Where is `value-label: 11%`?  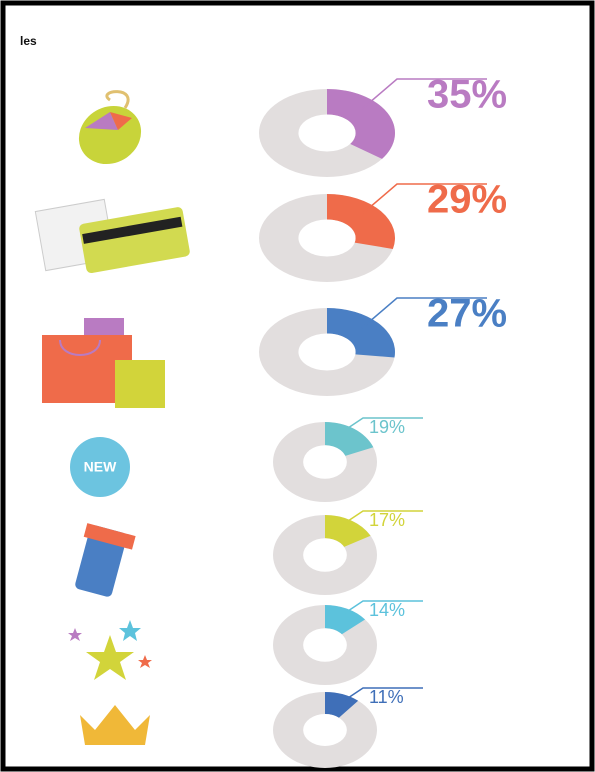
value-label: 11% is located at coordinates (386, 697).